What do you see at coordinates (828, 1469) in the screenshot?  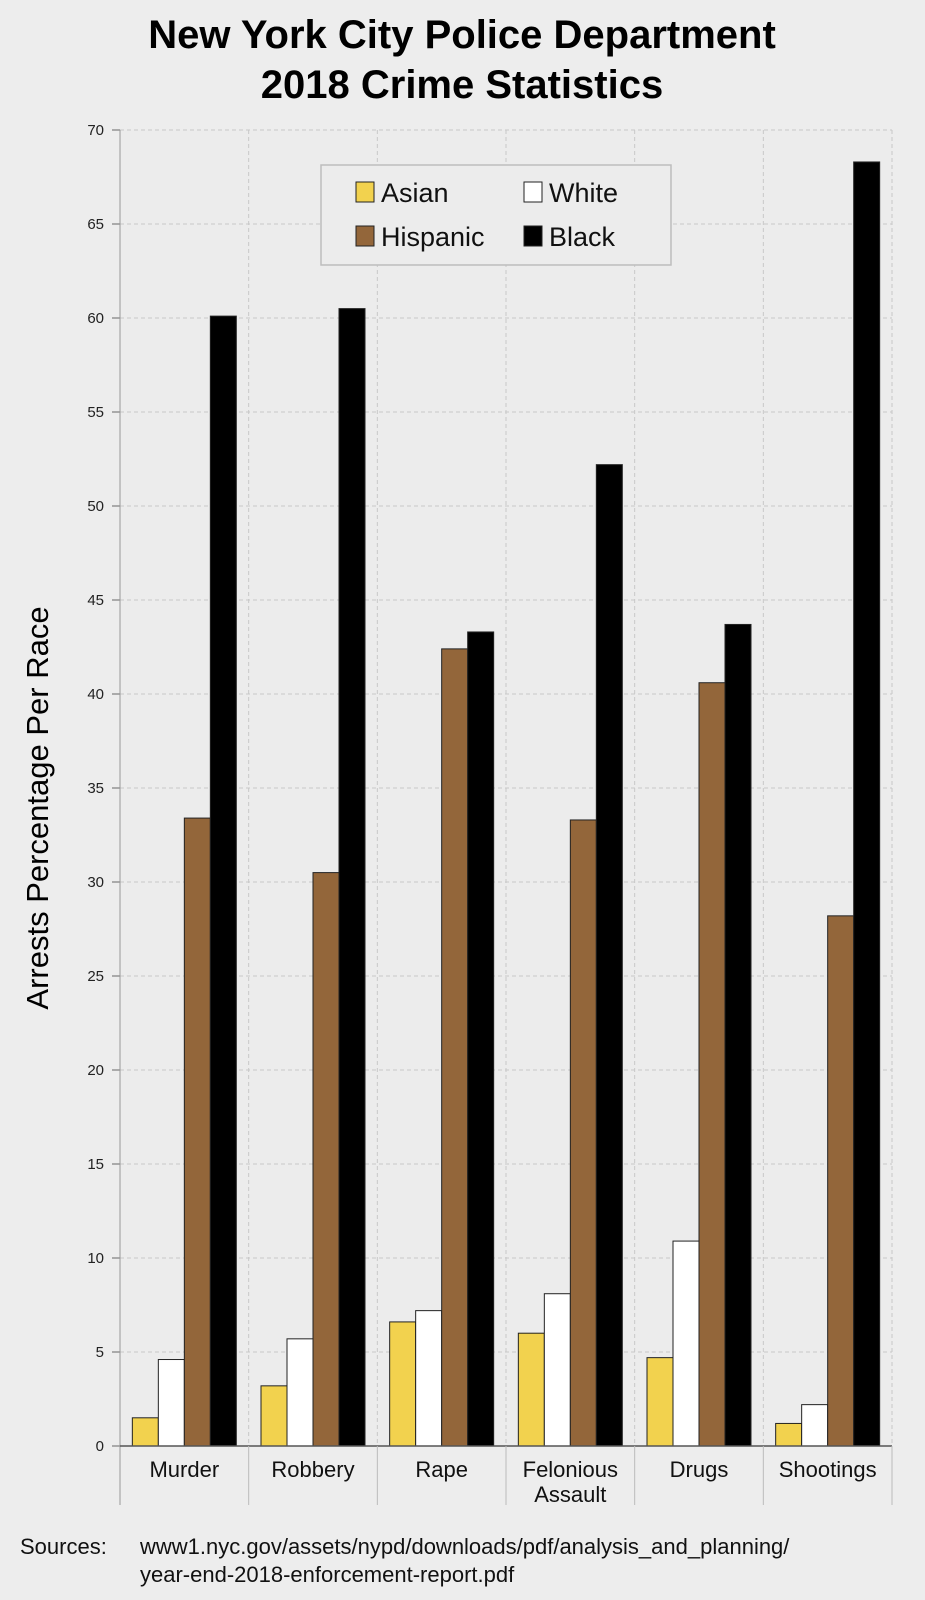 I see `x-tick-label-5-0: Shootings` at bounding box center [828, 1469].